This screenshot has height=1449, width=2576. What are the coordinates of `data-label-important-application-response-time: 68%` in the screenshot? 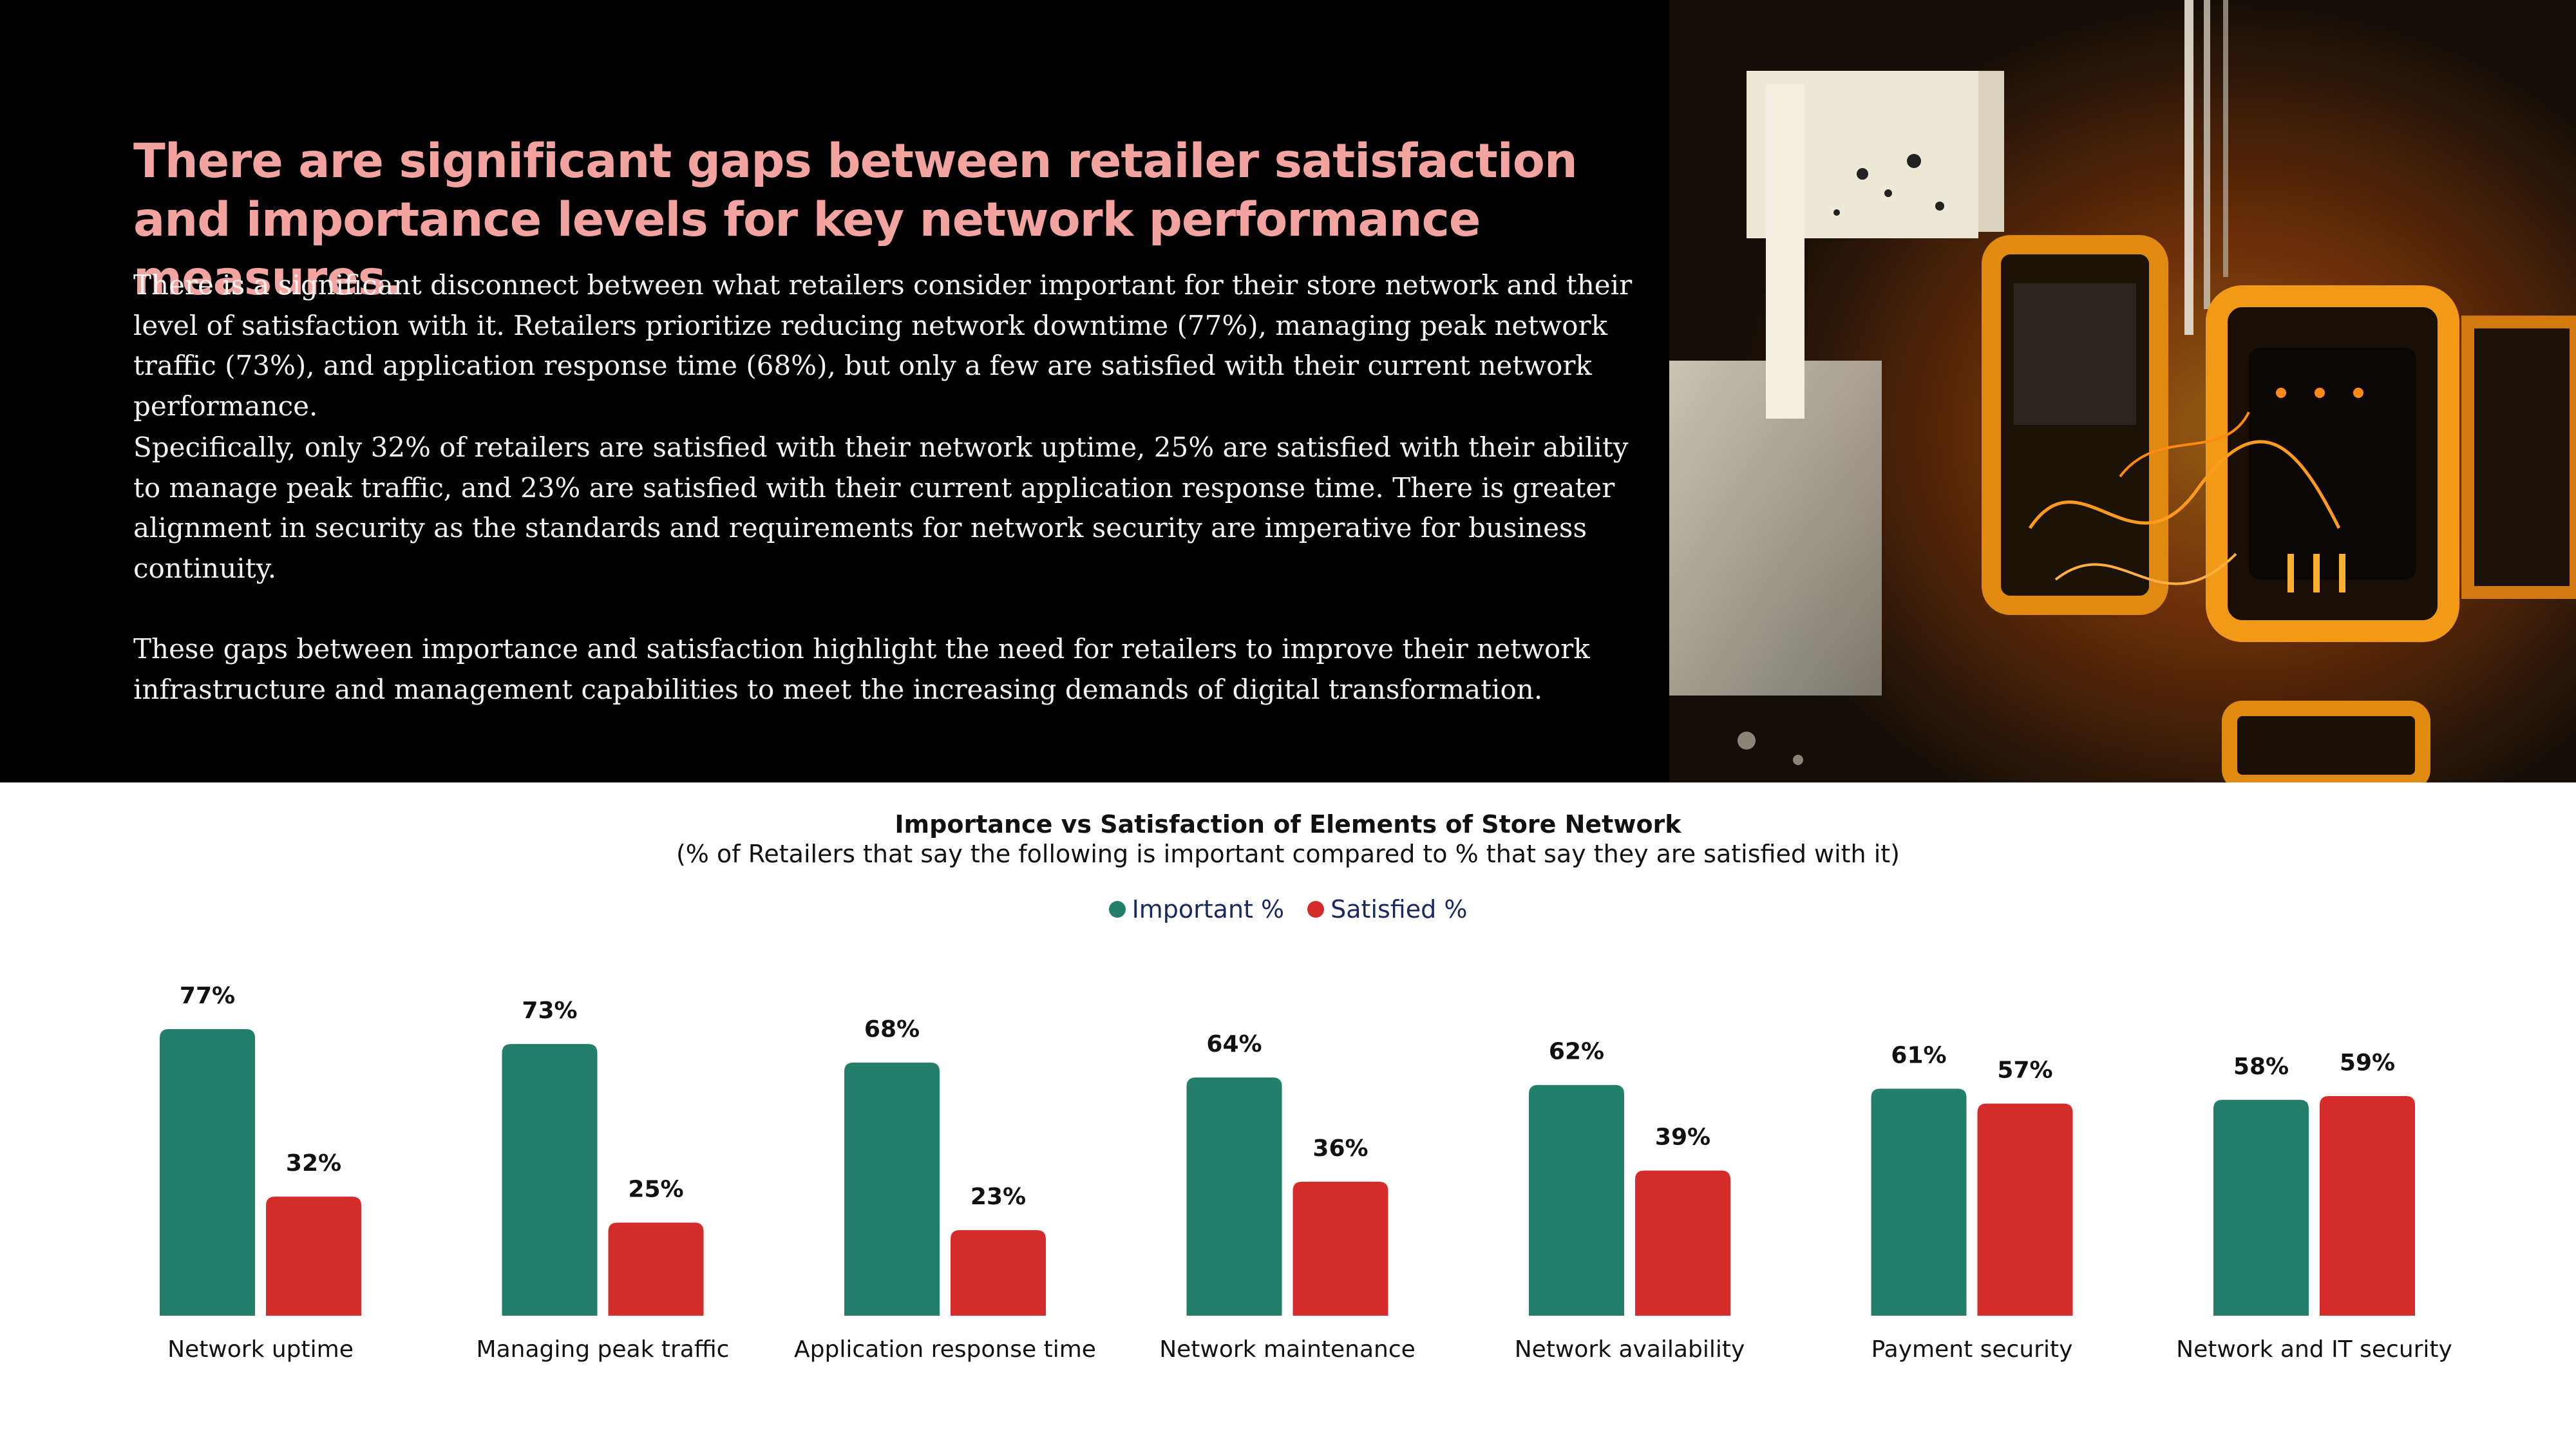 It's located at (892, 1029).